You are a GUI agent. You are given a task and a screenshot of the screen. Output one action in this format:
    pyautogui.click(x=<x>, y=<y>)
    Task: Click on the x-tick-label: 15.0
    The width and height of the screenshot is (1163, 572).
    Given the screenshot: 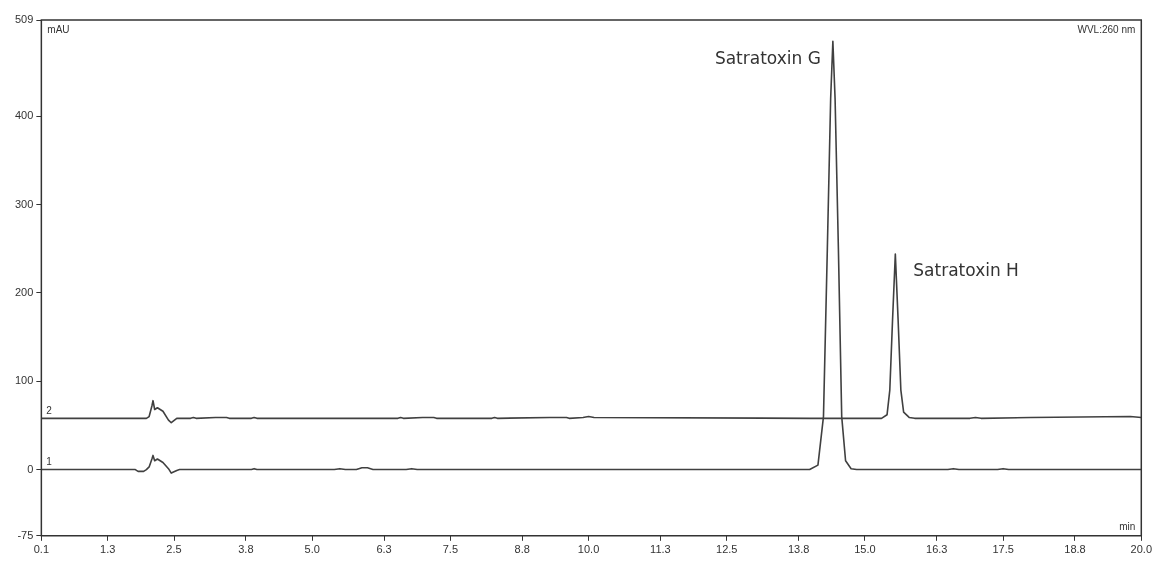 What is the action you would take?
    pyautogui.click(x=865, y=549)
    